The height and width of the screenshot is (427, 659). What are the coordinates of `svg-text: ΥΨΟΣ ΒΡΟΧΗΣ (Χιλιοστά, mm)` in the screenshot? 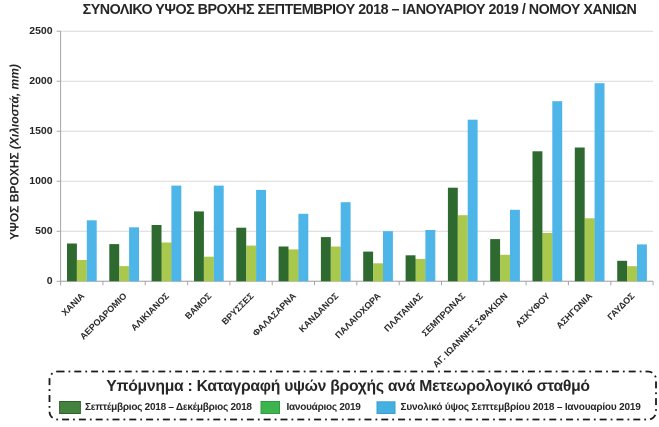 It's located at (15, 152).